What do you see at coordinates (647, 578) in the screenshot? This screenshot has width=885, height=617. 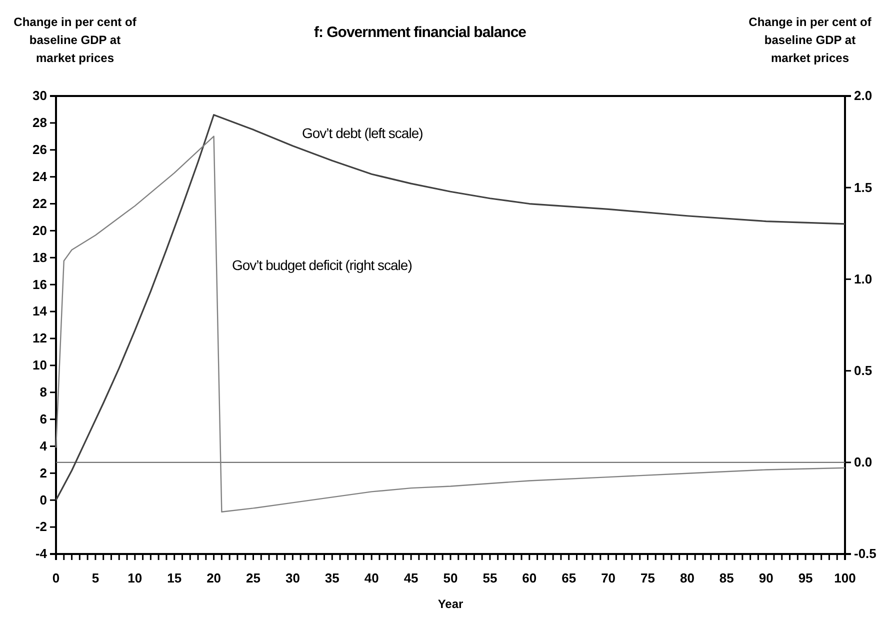 I see `x-tick-label: 75` at bounding box center [647, 578].